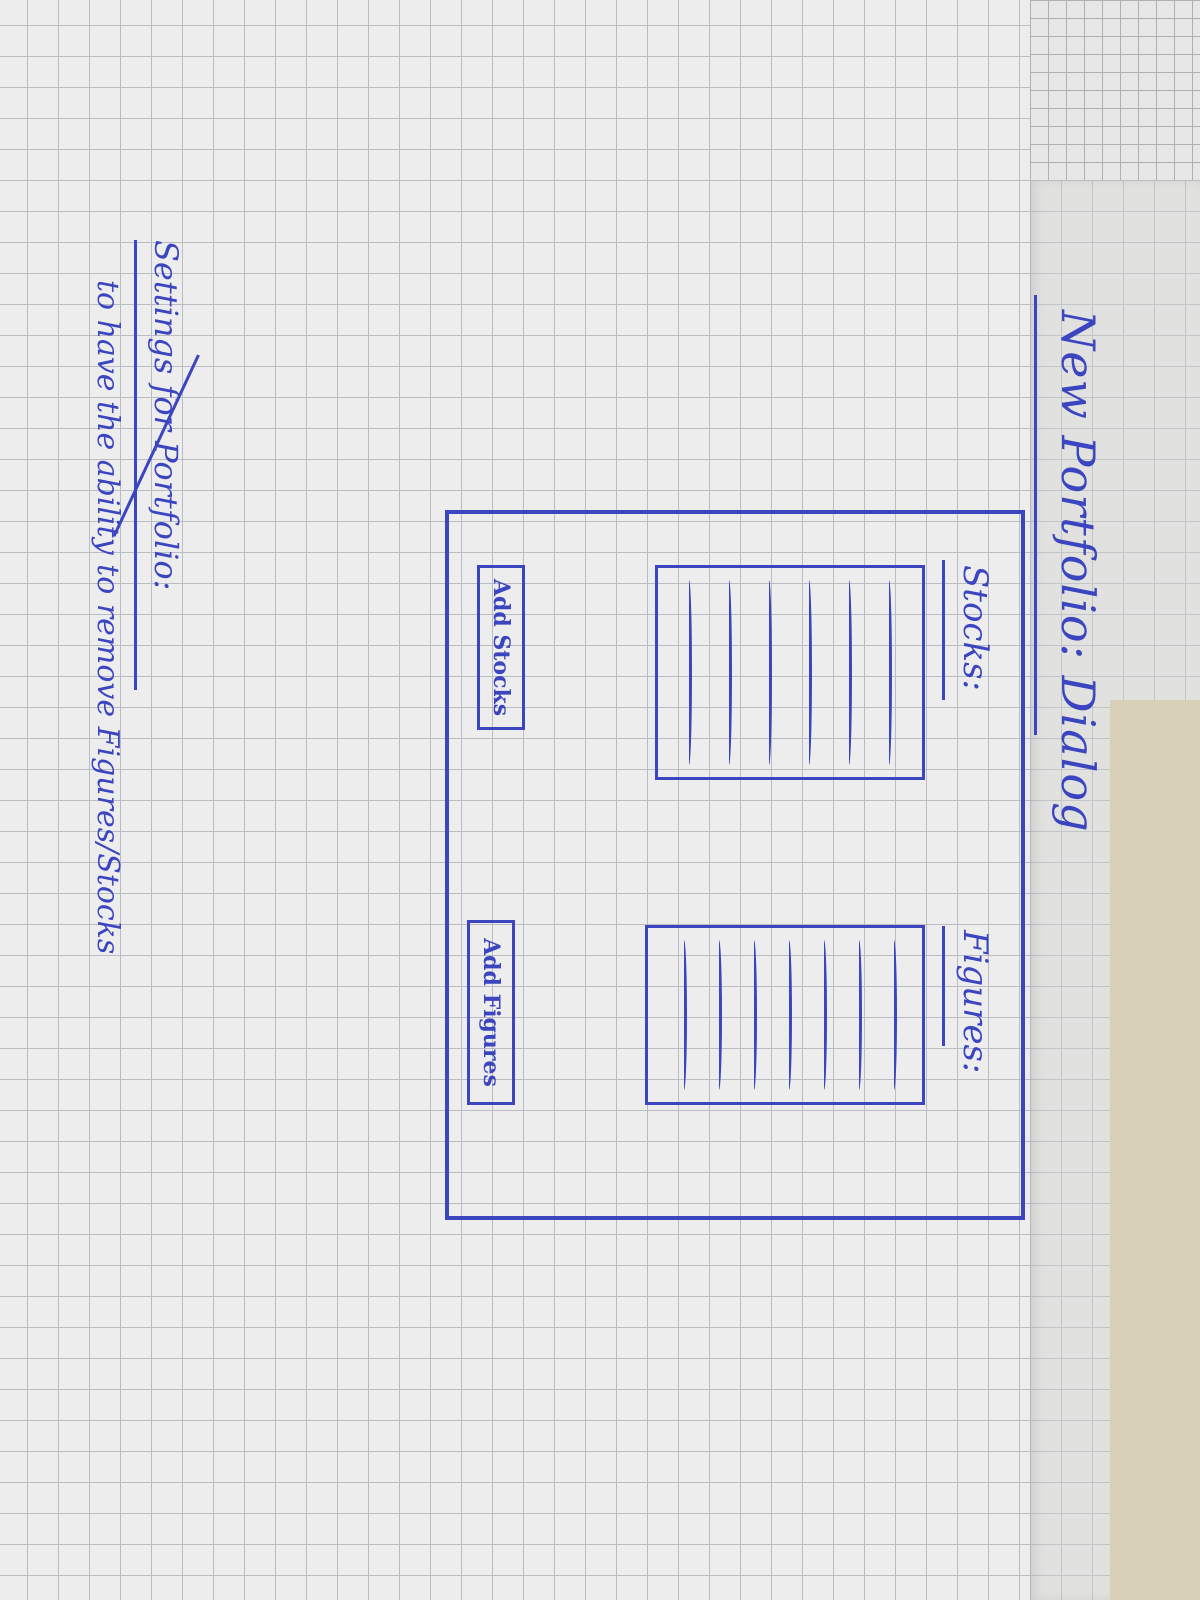 The width and height of the screenshot is (1200, 1600). I want to click on stocks-label: Stocks:, so click(975, 628).